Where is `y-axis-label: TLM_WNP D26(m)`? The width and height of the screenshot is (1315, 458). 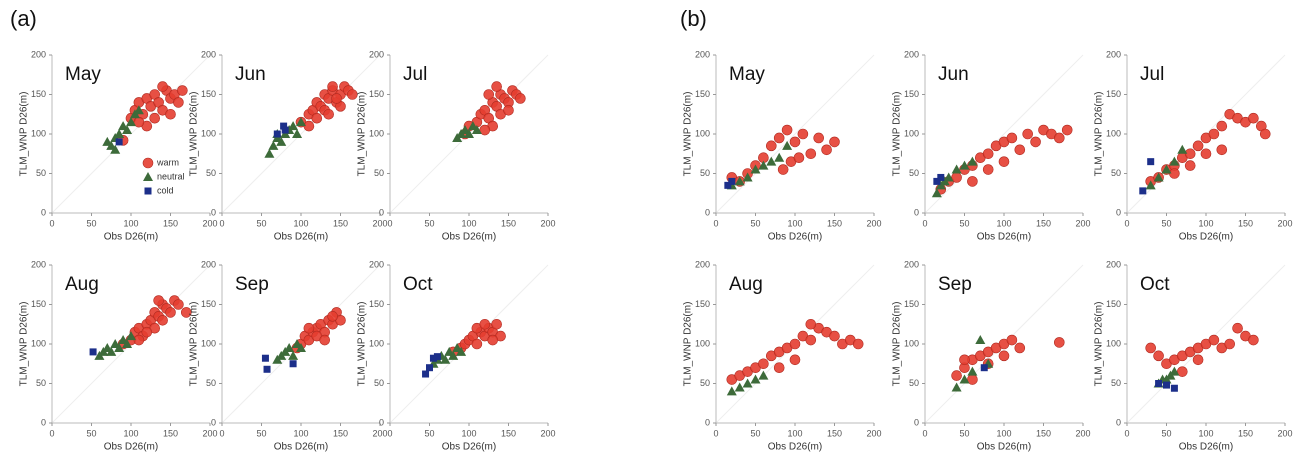 y-axis-label: TLM_WNP D26(m) is located at coordinates (194, 134).